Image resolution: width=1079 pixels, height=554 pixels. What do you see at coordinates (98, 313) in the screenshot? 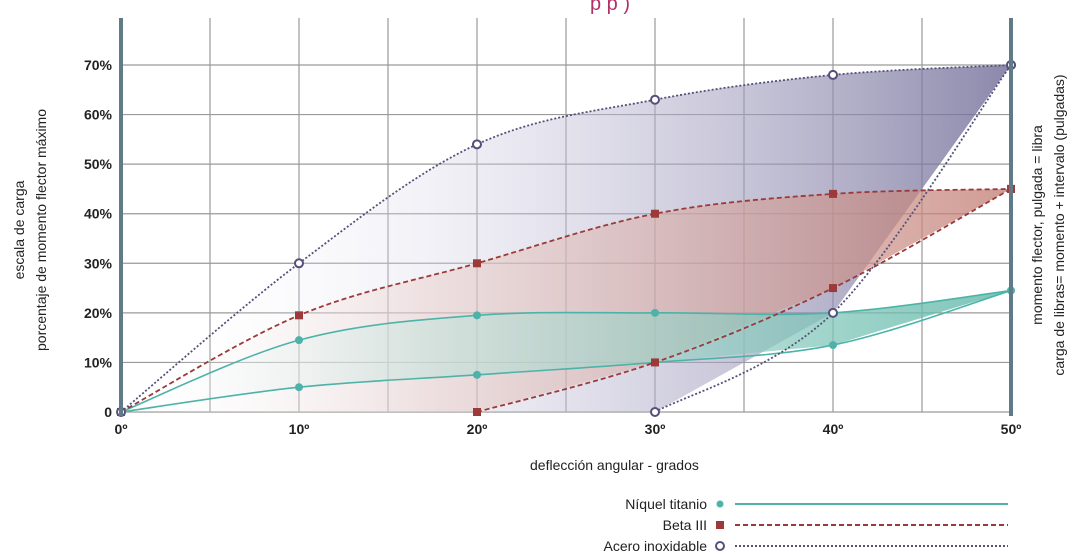
I see `y-tick-label: 20%` at bounding box center [98, 313].